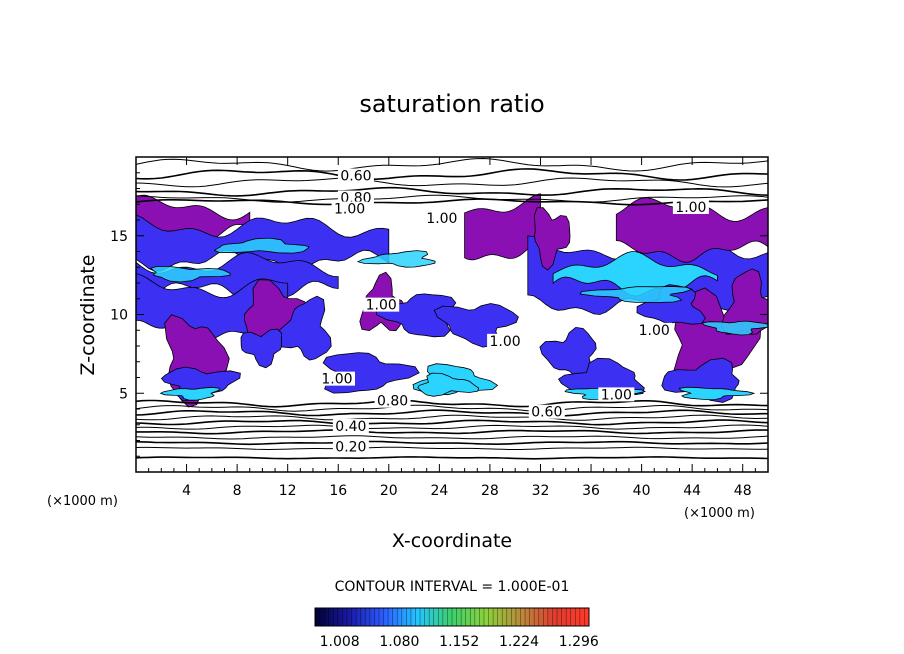 The width and height of the screenshot is (904, 654). I want to click on x-tick-label: 20, so click(389, 491).